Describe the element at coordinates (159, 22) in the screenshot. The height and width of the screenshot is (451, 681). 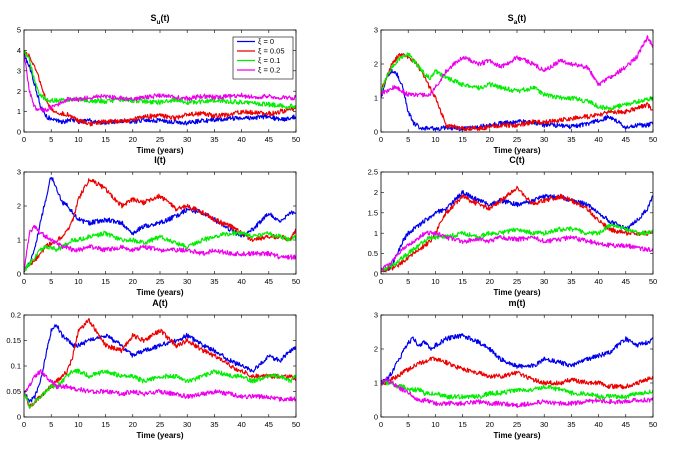
I see `title-subscript: u` at that location.